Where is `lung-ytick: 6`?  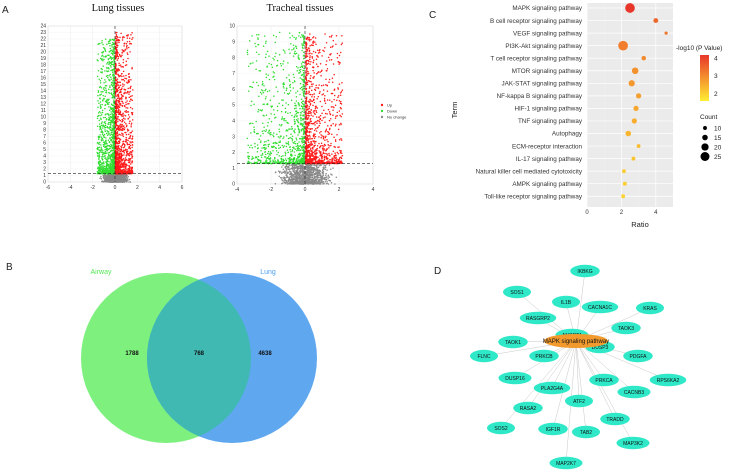 lung-ytick: 6 is located at coordinates (44, 144).